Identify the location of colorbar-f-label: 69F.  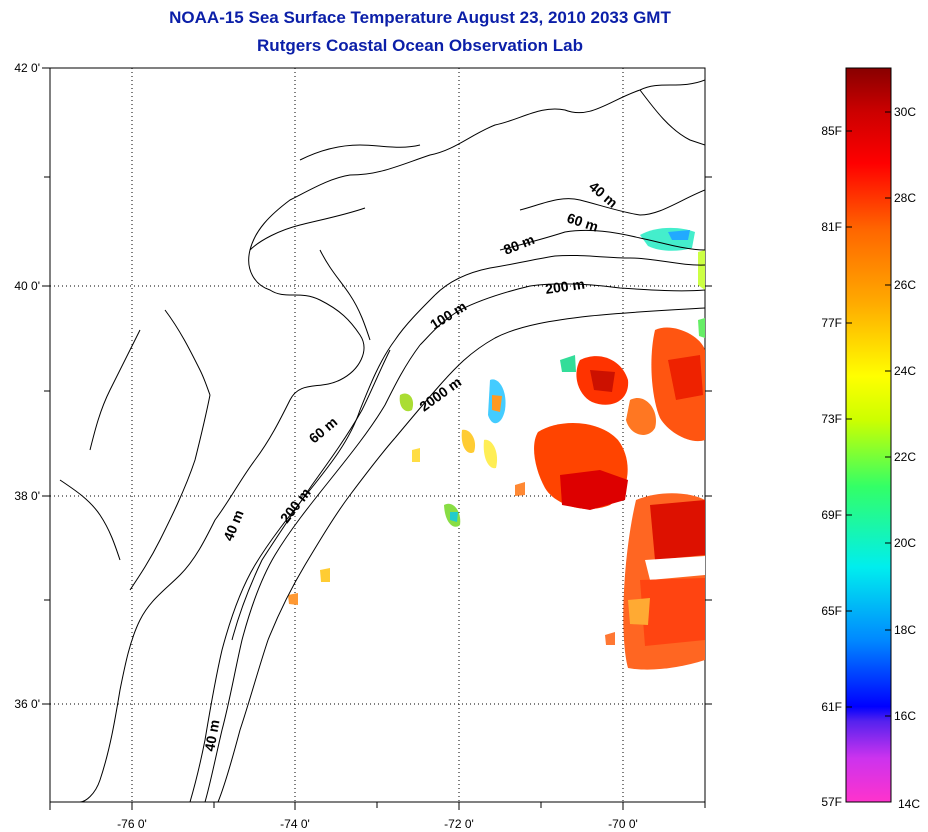
(831, 515).